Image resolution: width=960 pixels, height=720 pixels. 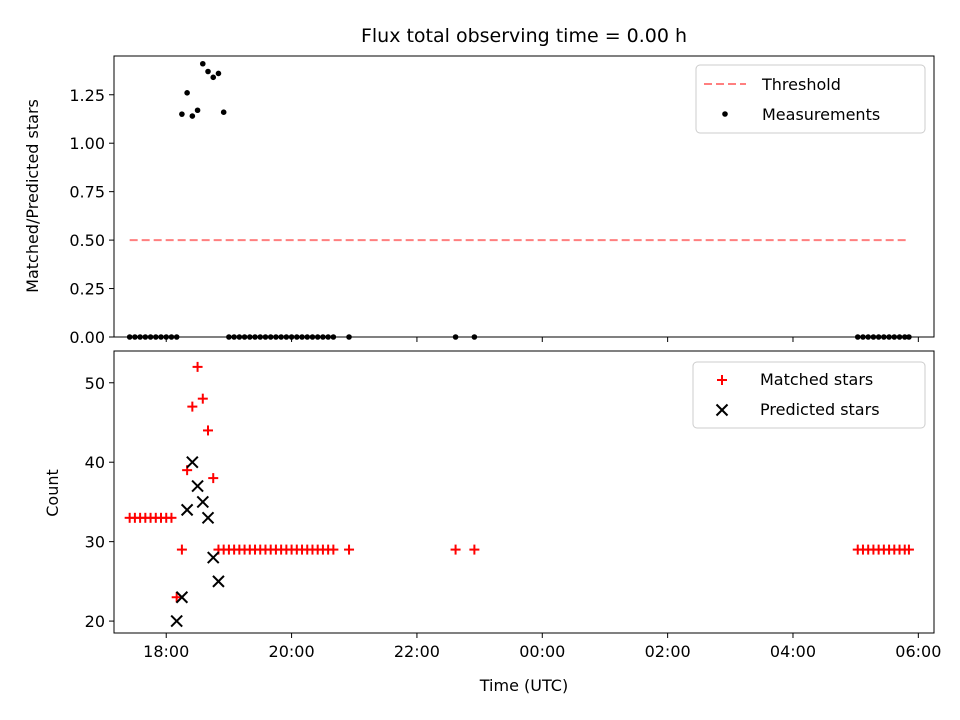 What do you see at coordinates (542, 651) in the screenshot?
I see `x-tick-label: 00:00` at bounding box center [542, 651].